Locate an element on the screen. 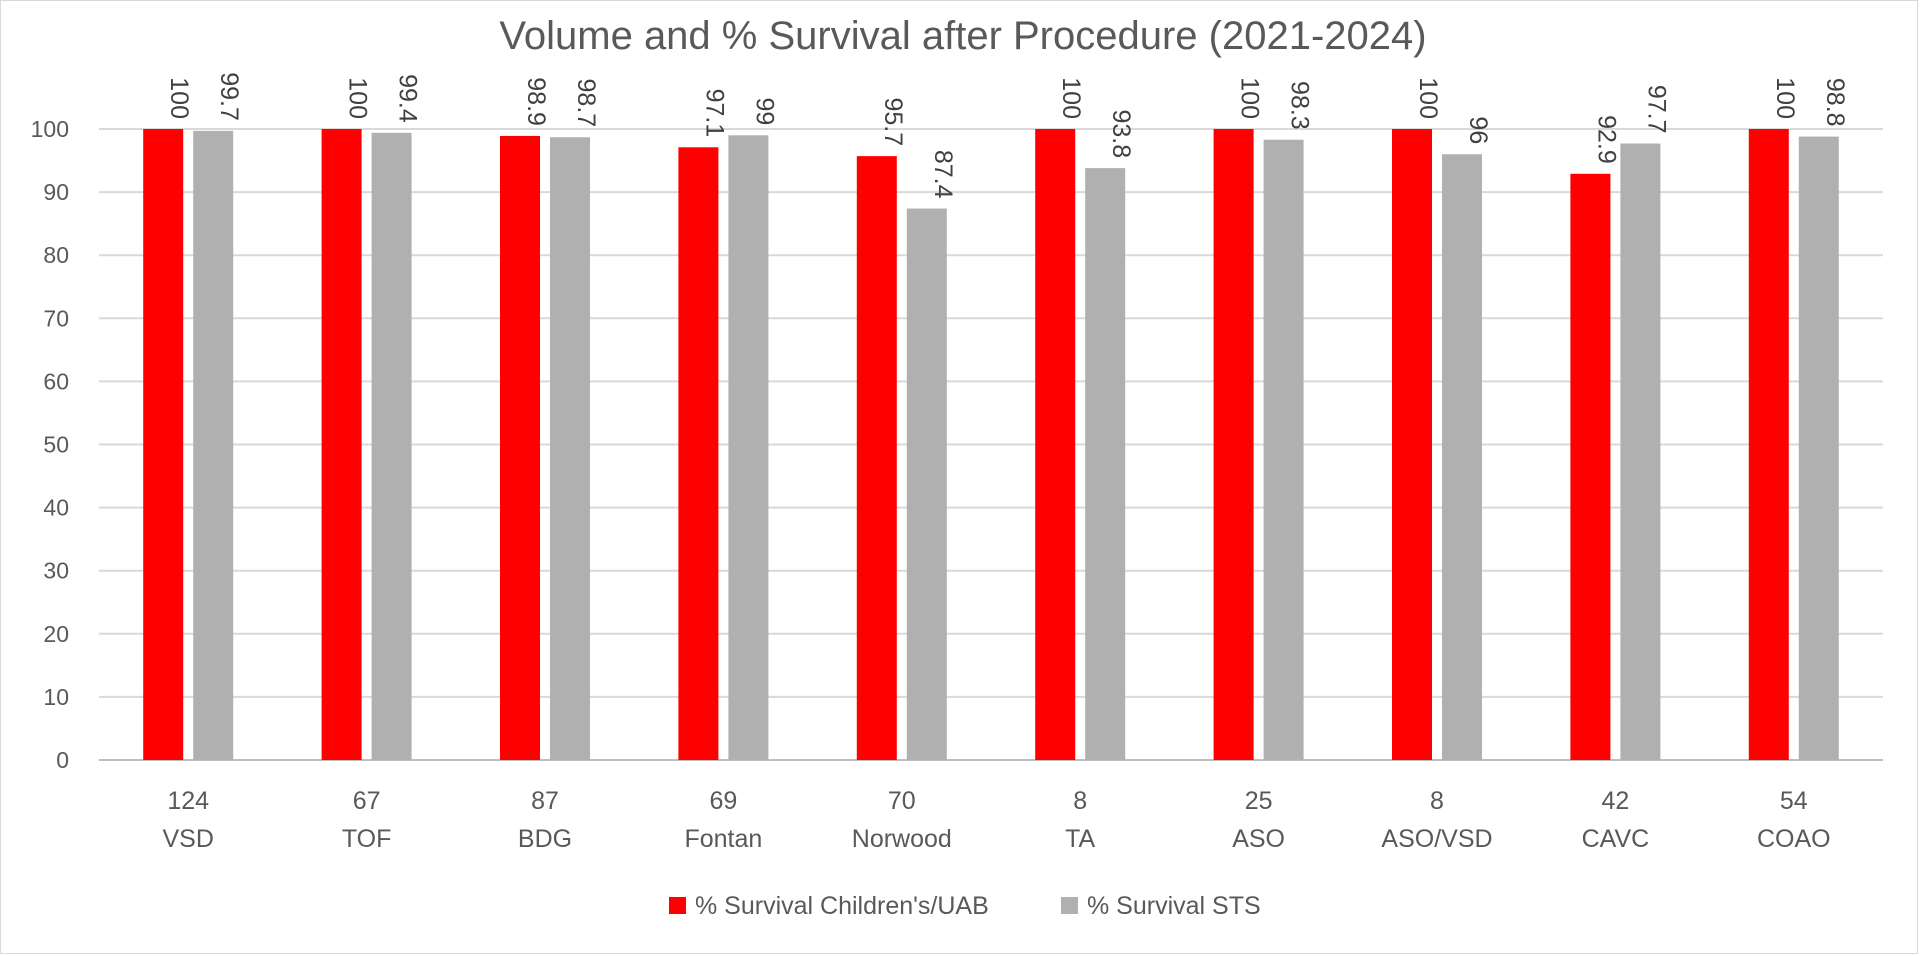 The width and height of the screenshot is (1920, 956). legend: % Survival Children's/UAB % Survival STS is located at coordinates (965, 906).